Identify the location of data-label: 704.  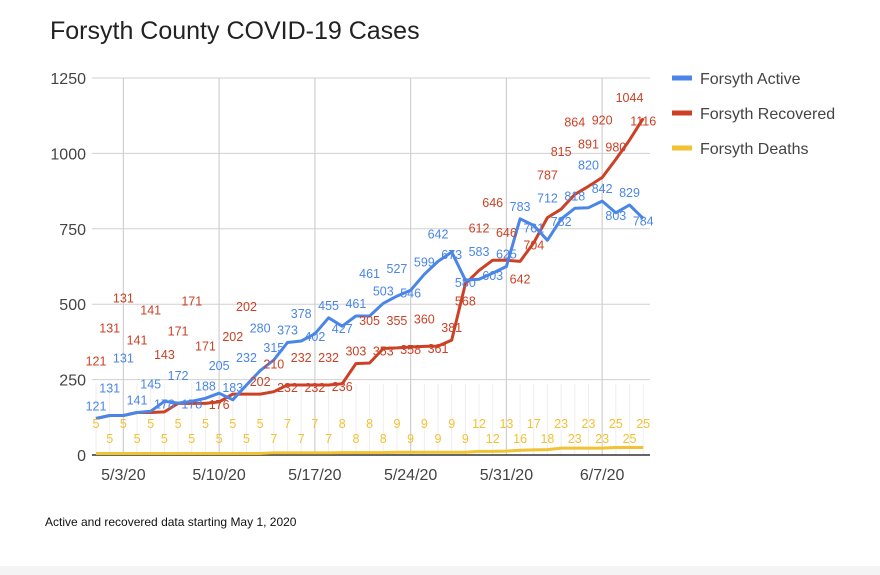
(533, 246).